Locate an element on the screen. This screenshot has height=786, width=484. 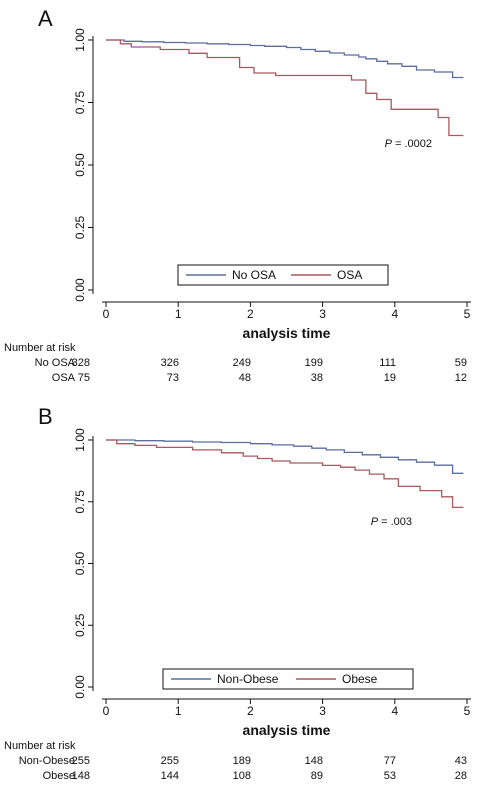
risk-count: 189 is located at coordinates (242, 761).